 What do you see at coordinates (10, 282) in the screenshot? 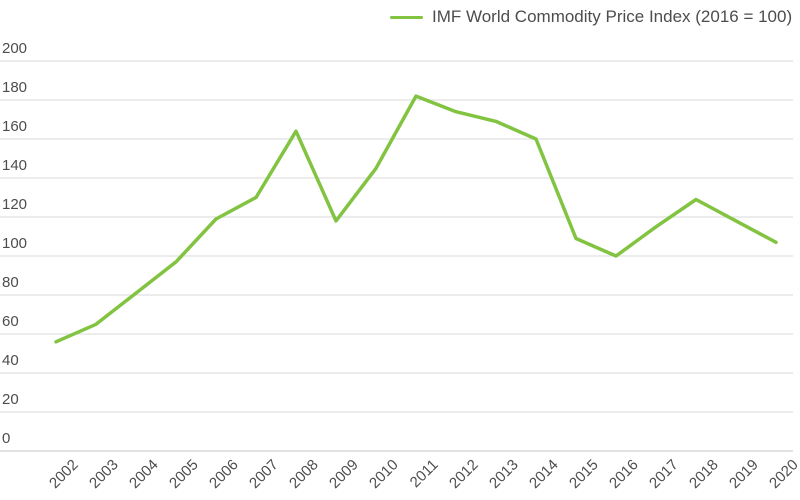
I see `y-axis-tick-label: 80` at bounding box center [10, 282].